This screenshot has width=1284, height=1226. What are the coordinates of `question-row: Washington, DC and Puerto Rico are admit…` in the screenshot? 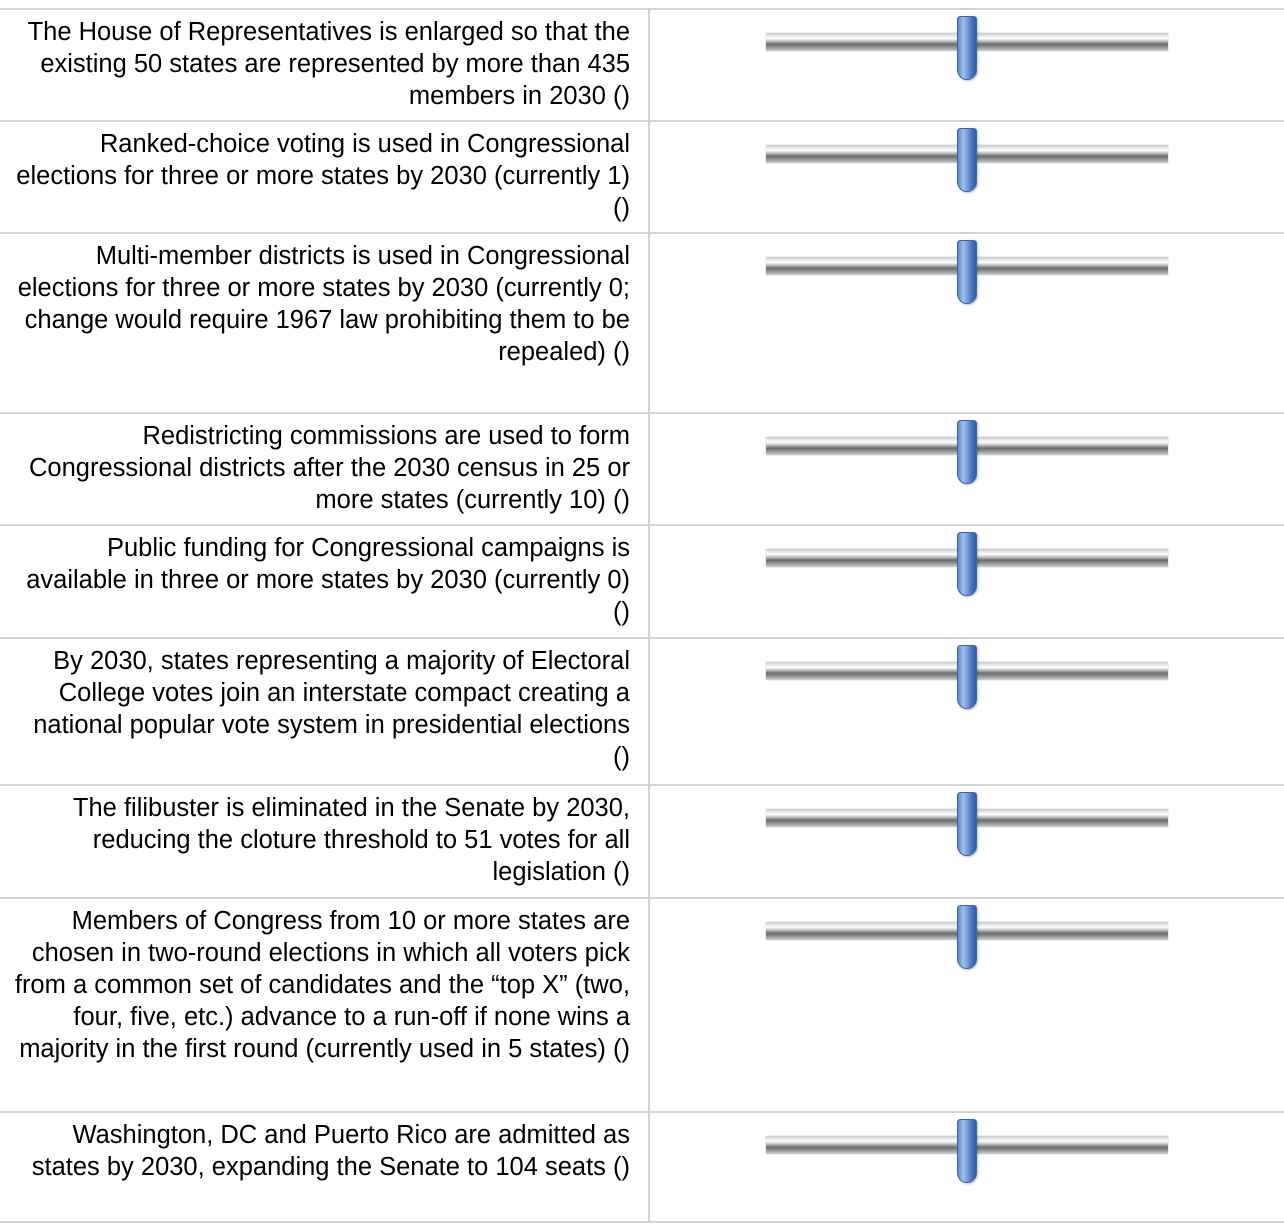 It's located at (642, 1167).